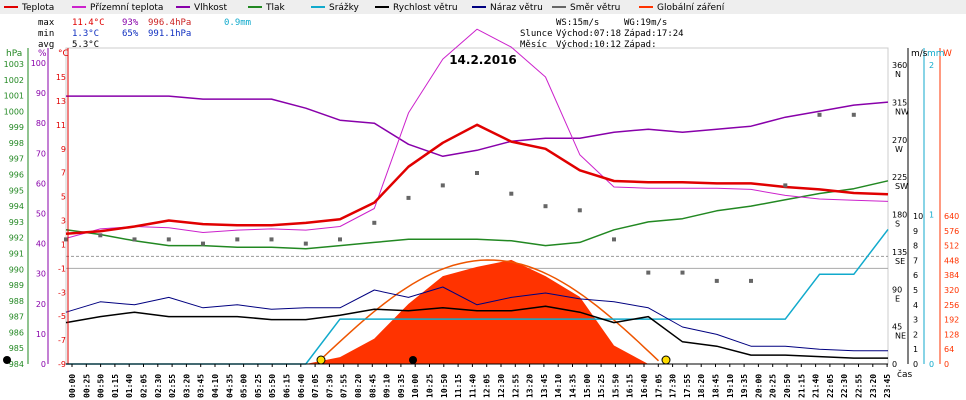  Describe the element at coordinates (344, 386) in the screenshot. I see `x-tick-label: 07:55` at that location.